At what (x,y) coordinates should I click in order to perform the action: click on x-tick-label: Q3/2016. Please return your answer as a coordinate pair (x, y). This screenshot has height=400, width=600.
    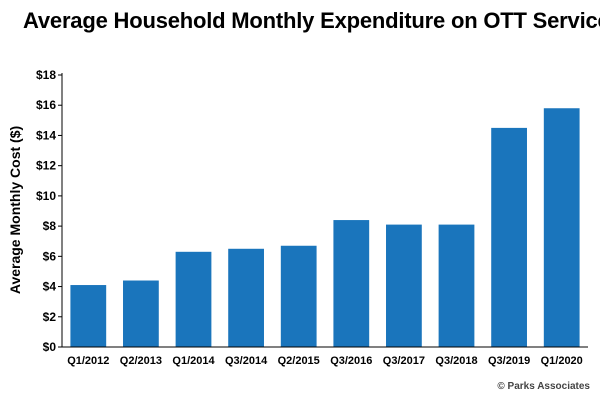
    Looking at the image, I should click on (351, 361).